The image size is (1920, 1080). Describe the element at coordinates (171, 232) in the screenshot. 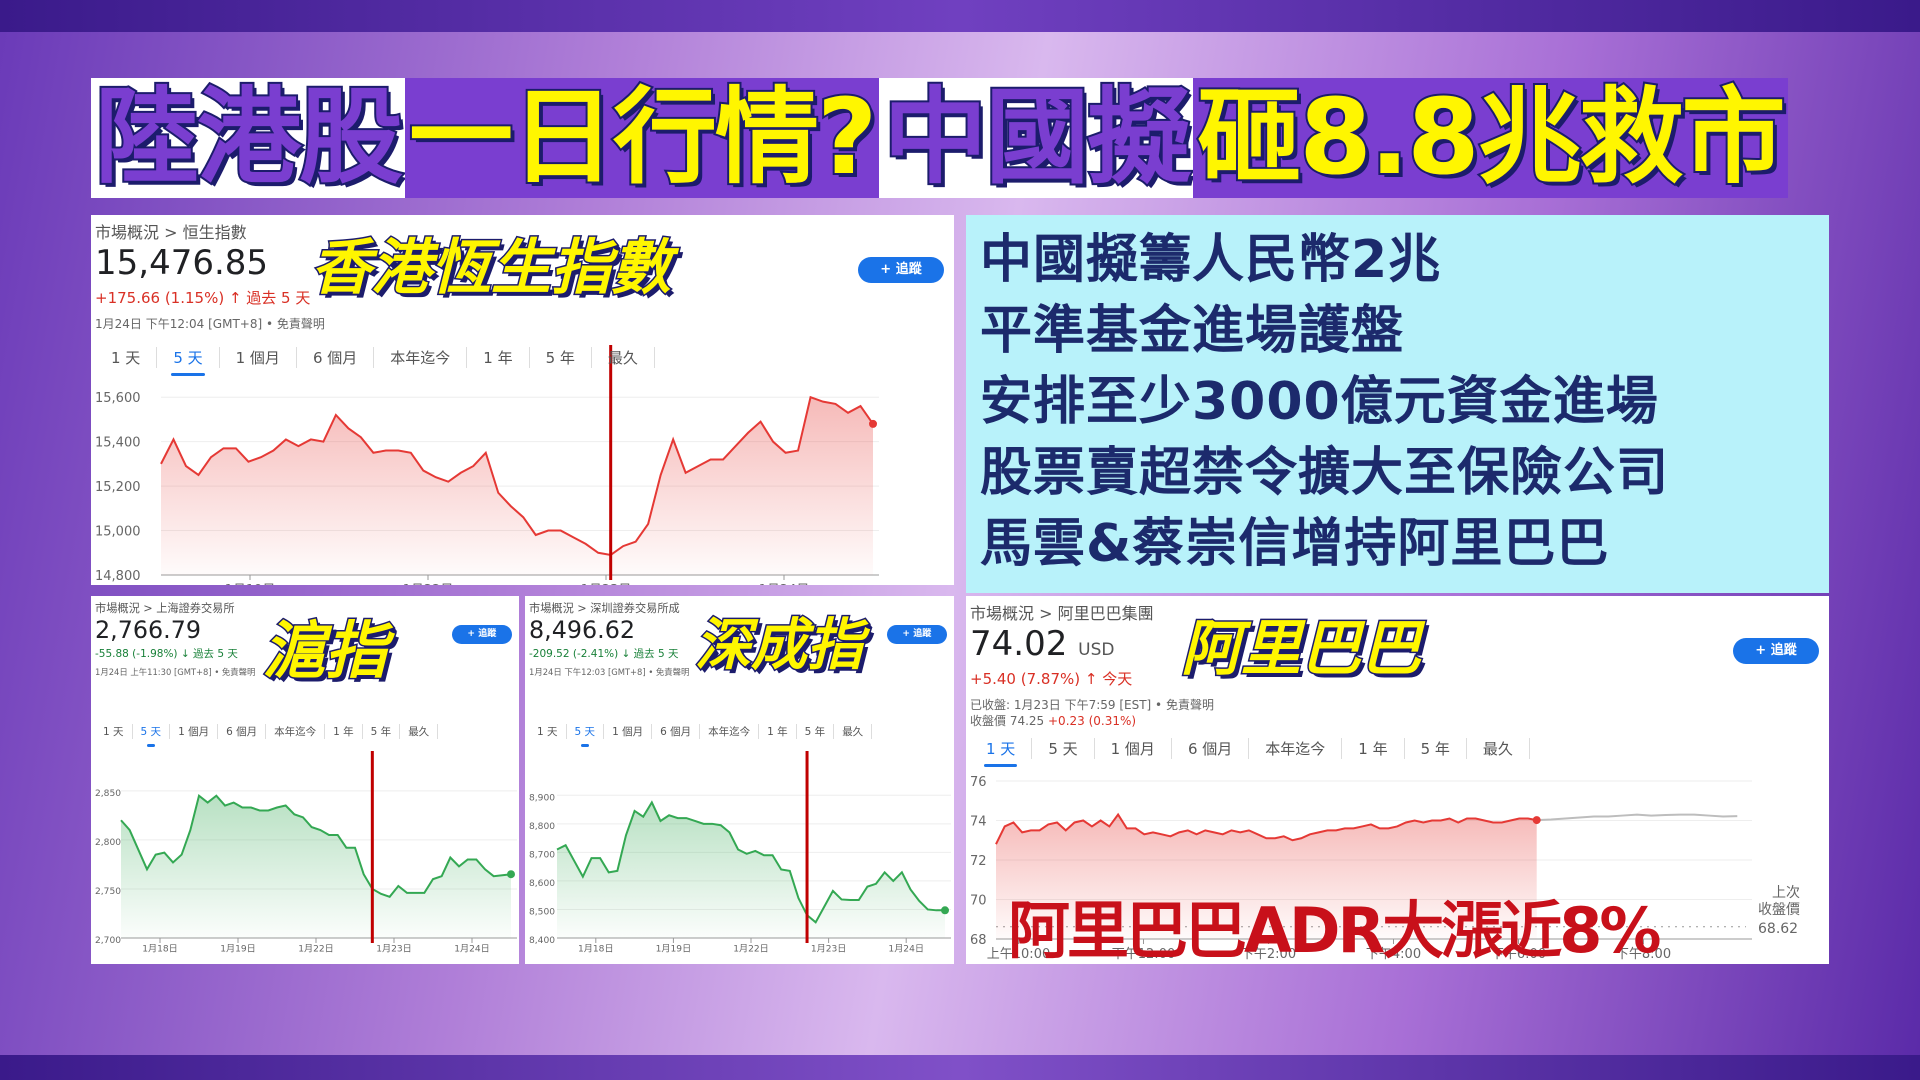

I see `breadcrumb: 市場概況 > 恒生指數` at that location.